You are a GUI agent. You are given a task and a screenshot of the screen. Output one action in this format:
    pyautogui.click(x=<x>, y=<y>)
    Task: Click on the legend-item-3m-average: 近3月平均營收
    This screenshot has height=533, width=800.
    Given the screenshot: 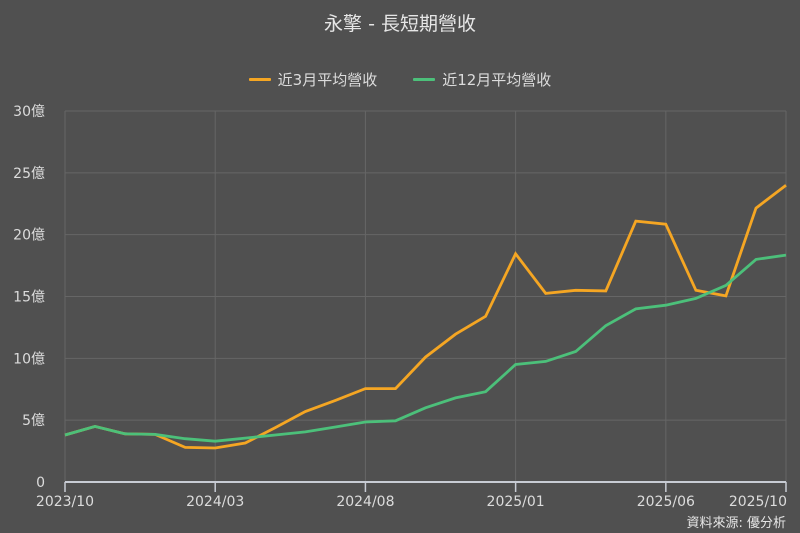 What is the action you would take?
    pyautogui.click(x=313, y=79)
    